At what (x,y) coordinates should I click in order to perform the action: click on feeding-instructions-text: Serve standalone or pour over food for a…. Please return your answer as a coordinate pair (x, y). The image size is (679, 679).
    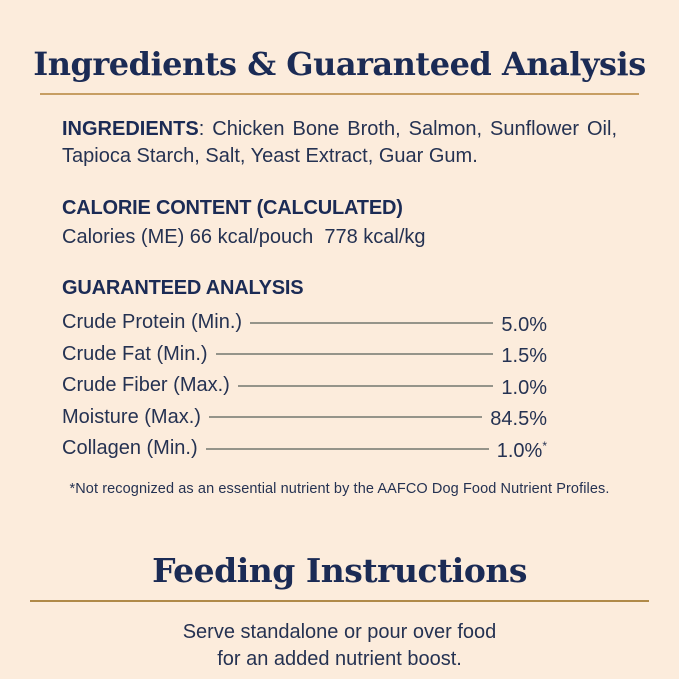
    Looking at the image, I should click on (339, 646).